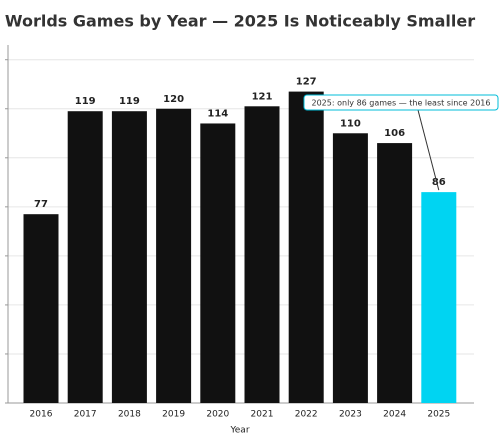 The height and width of the screenshot is (440, 500). I want to click on value-label: 106, so click(394, 133).